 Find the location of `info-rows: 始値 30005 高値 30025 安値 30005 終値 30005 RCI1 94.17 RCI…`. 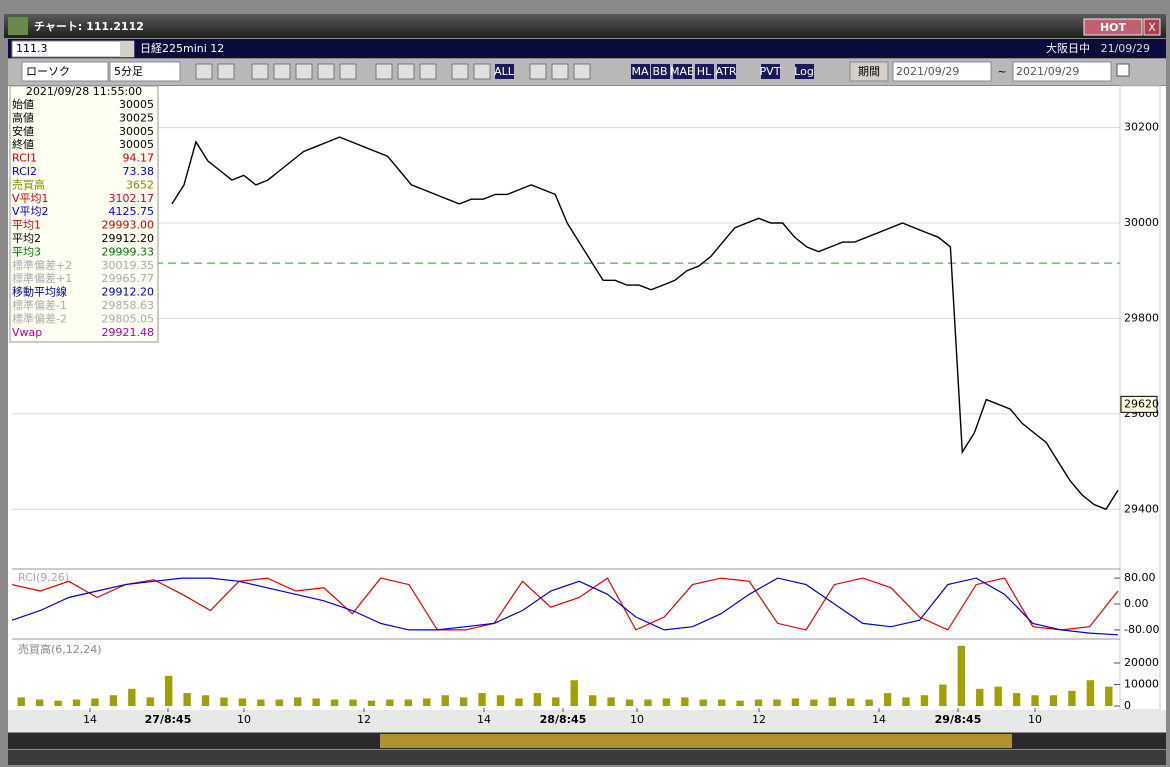

info-rows: 始値 30005 高値 30025 安値 30005 終値 30005 RCI1 94.17 RCI… is located at coordinates (83, 218).